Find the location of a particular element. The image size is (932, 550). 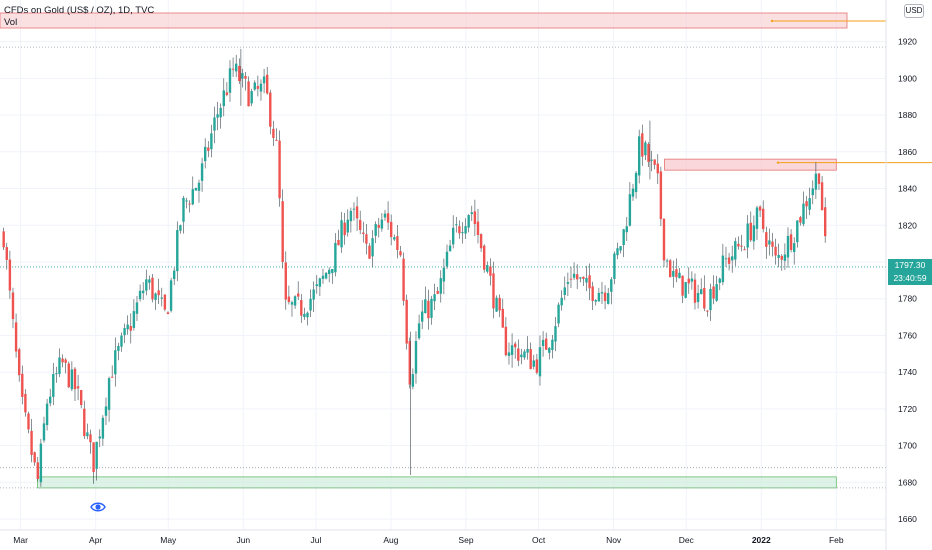

x-tick-label: Apr is located at coordinates (95, 540).